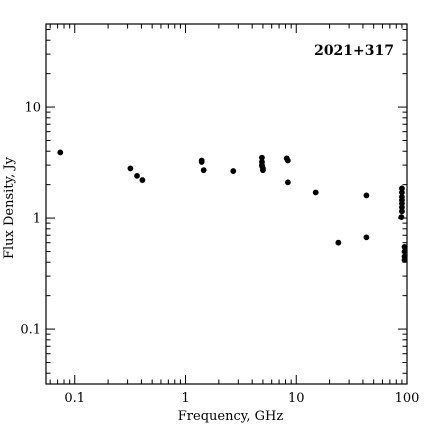 This screenshot has width=431, height=431. What do you see at coordinates (296, 398) in the screenshot?
I see `x-tick-label: 10` at bounding box center [296, 398].